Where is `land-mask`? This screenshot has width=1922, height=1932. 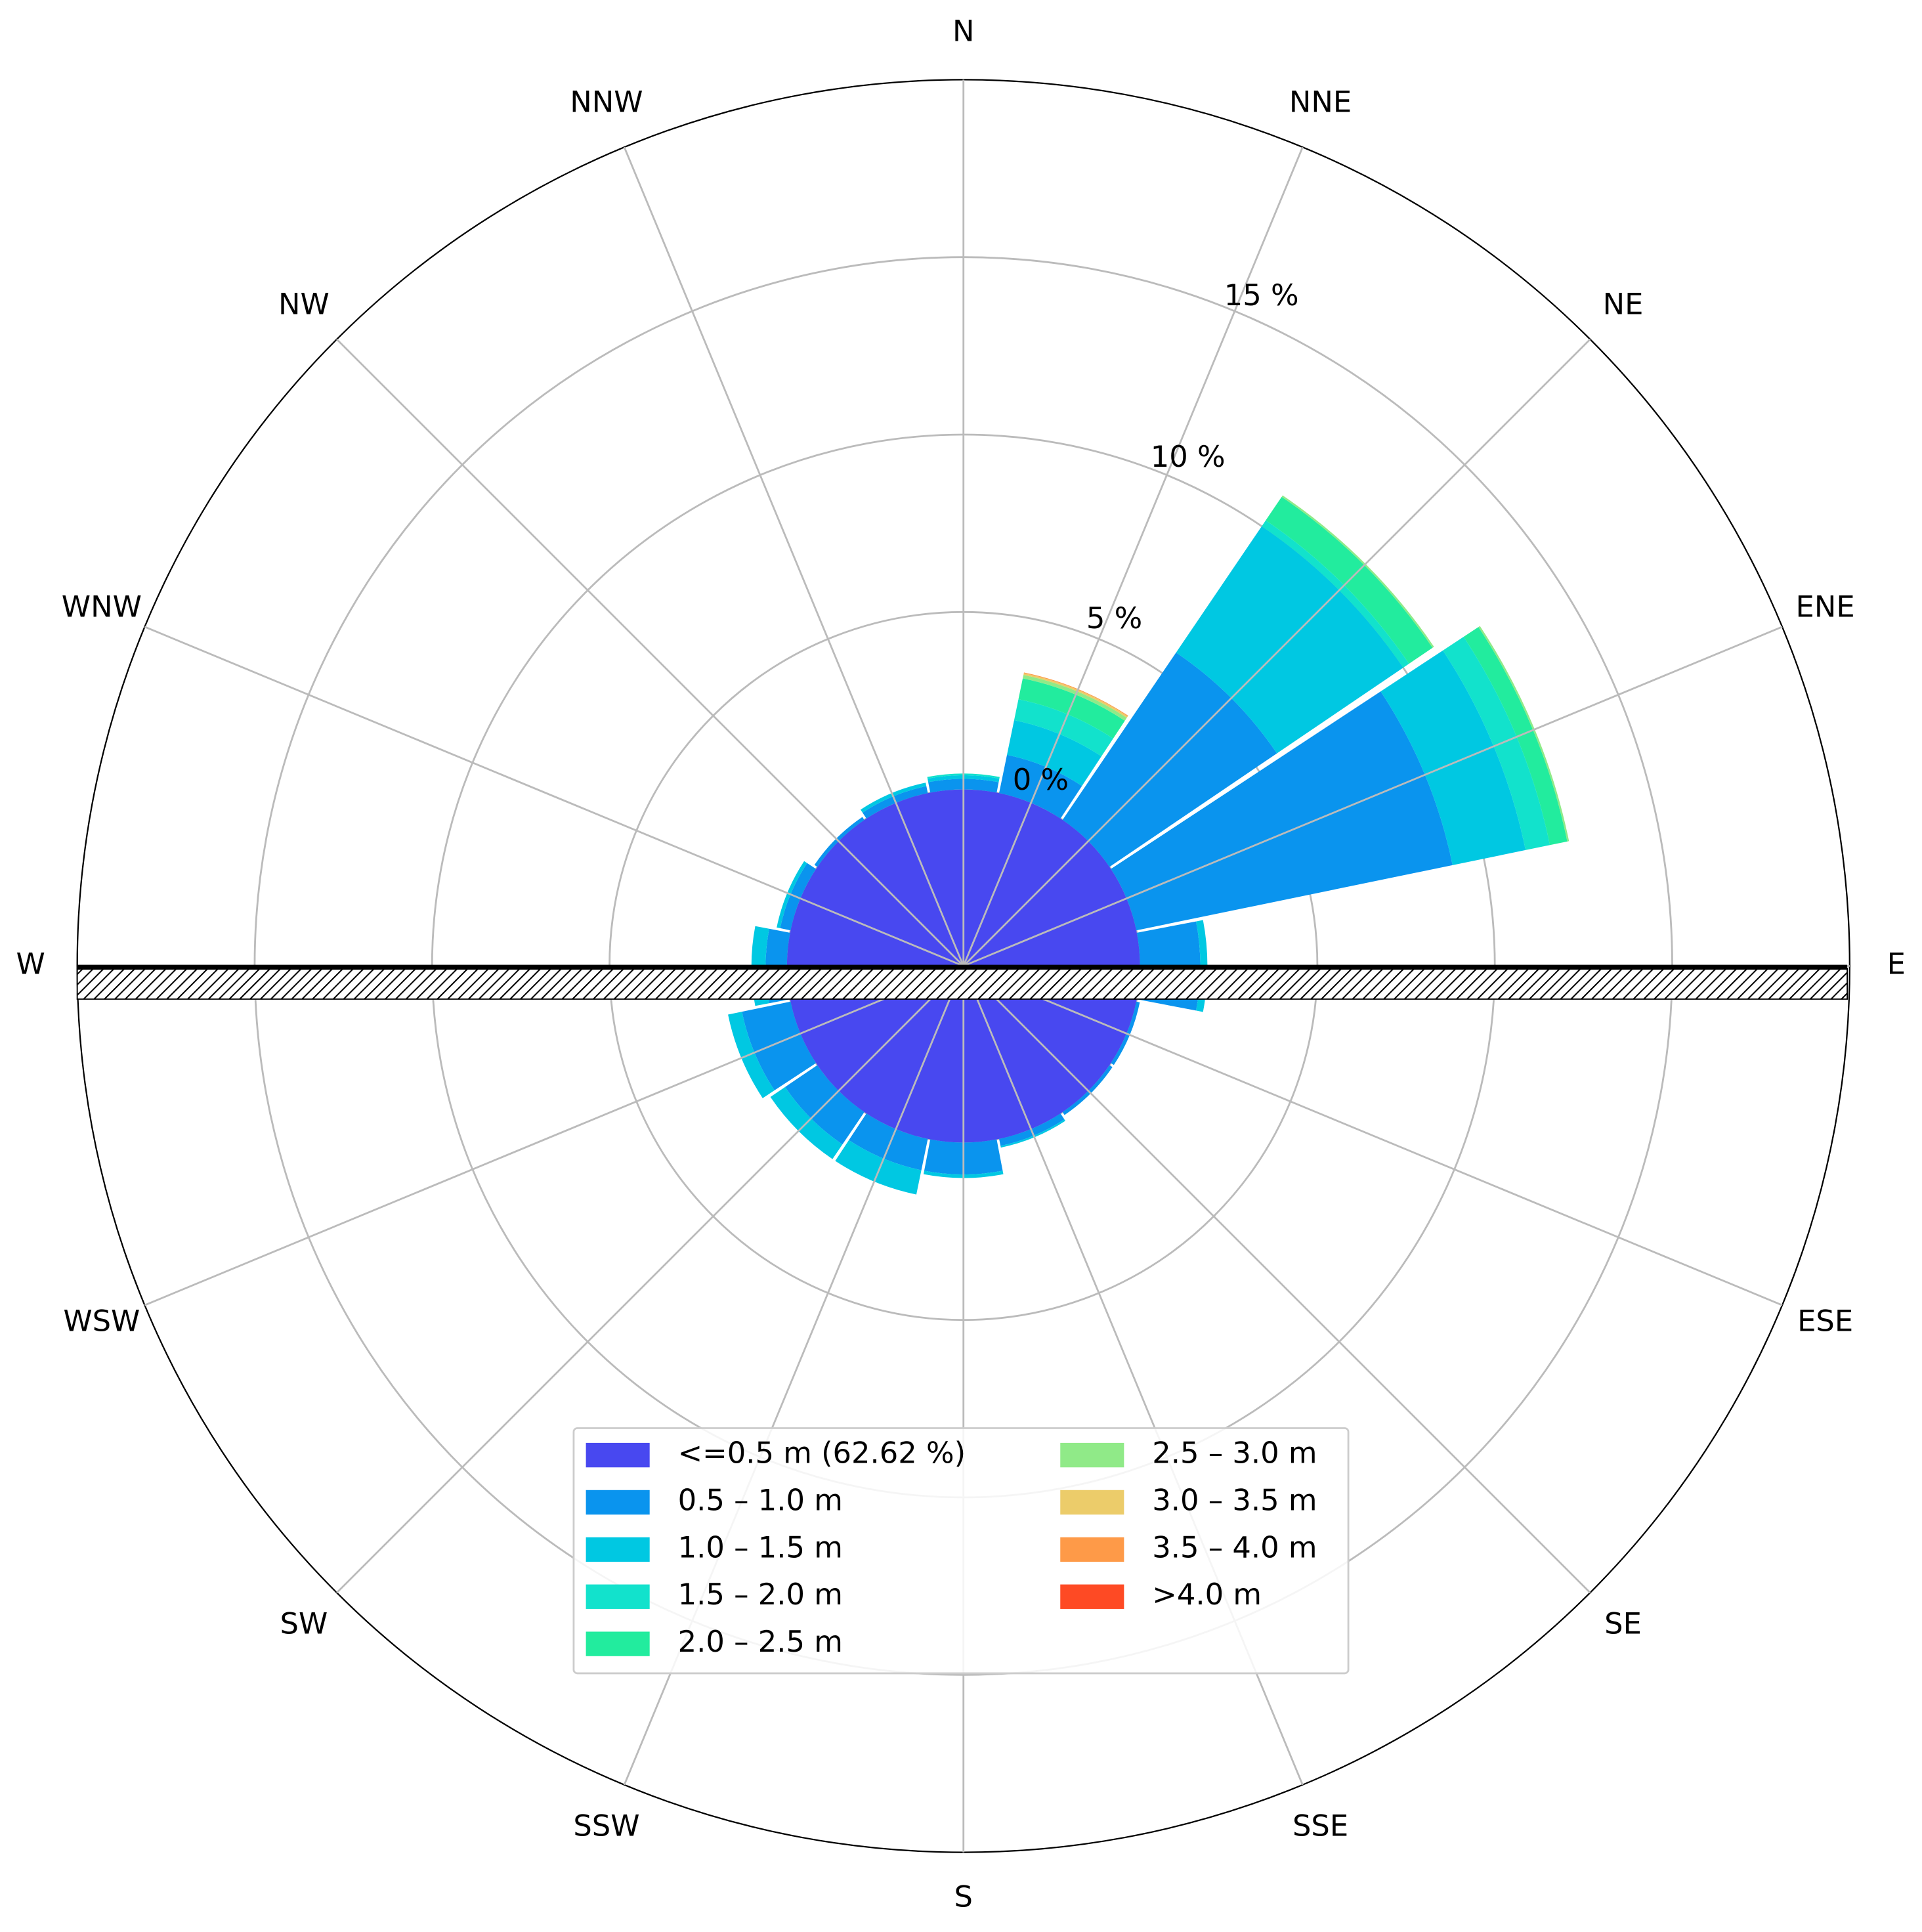 land-mask is located at coordinates (962, 982).